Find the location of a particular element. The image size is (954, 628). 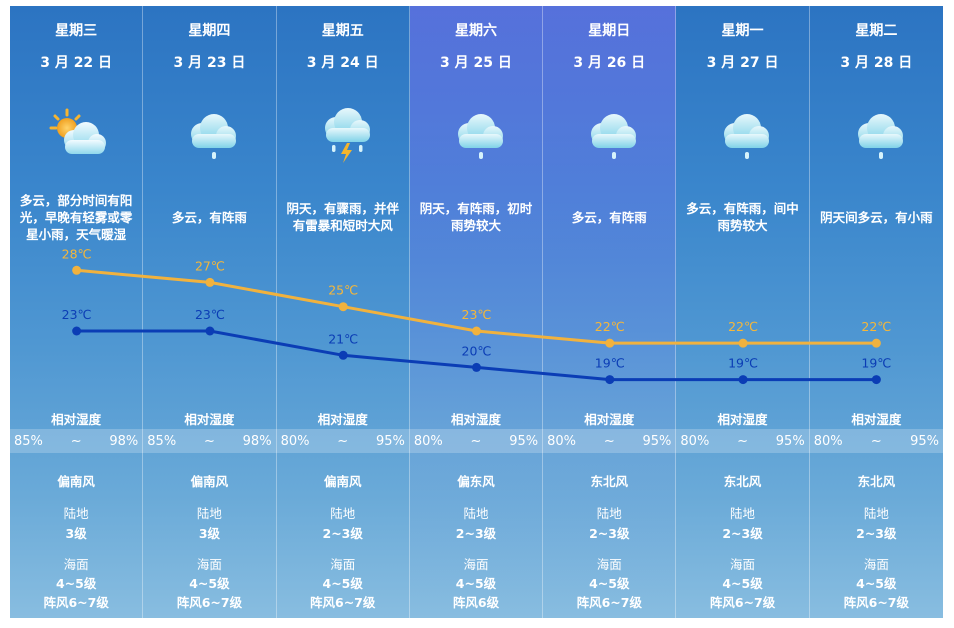

wind-direction: 偏东风 is located at coordinates (476, 481).